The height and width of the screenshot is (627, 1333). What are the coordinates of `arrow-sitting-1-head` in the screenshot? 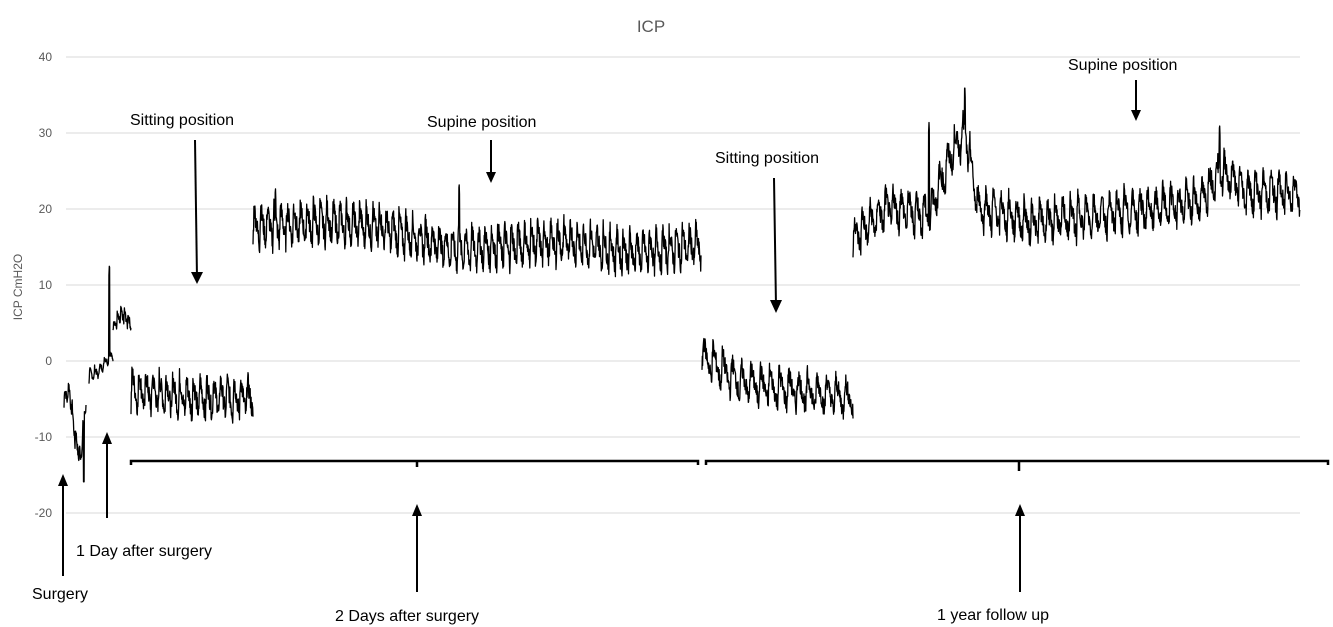 It's located at (197, 278).